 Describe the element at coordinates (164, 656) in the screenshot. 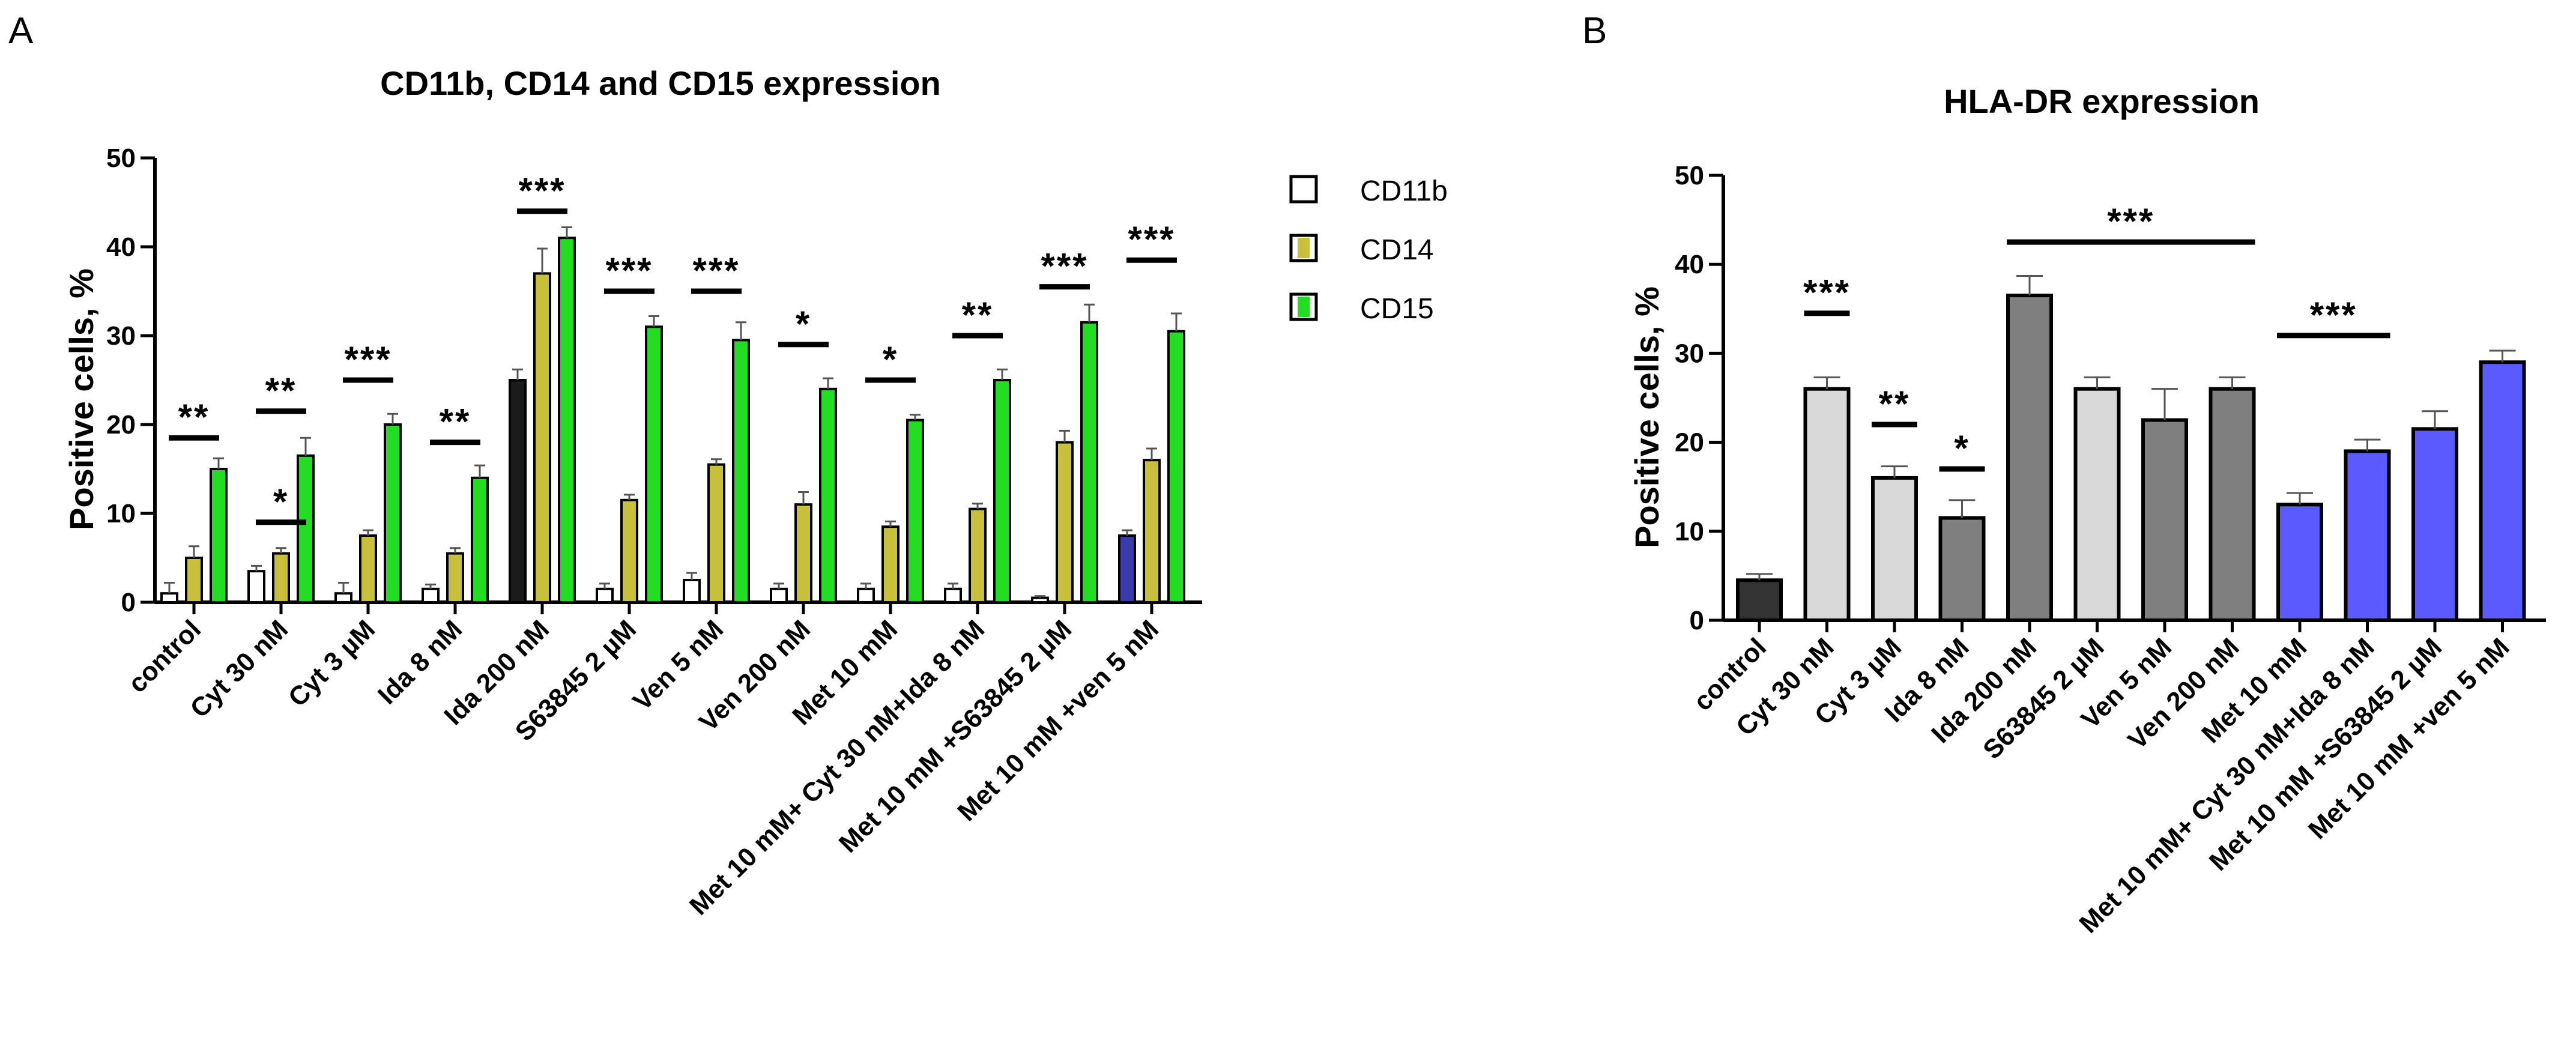

I see `chart-a-category-label: control` at that location.